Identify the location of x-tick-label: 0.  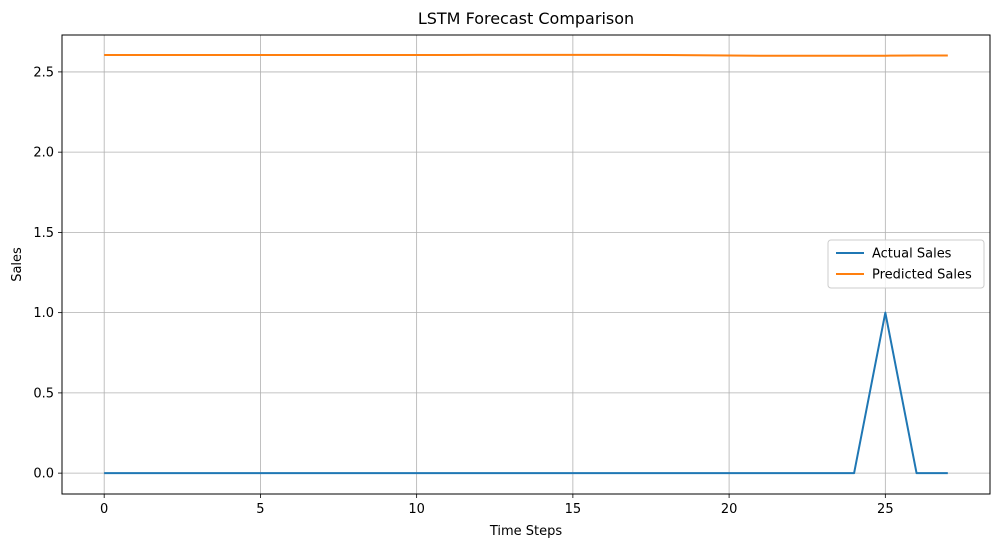
(104, 509).